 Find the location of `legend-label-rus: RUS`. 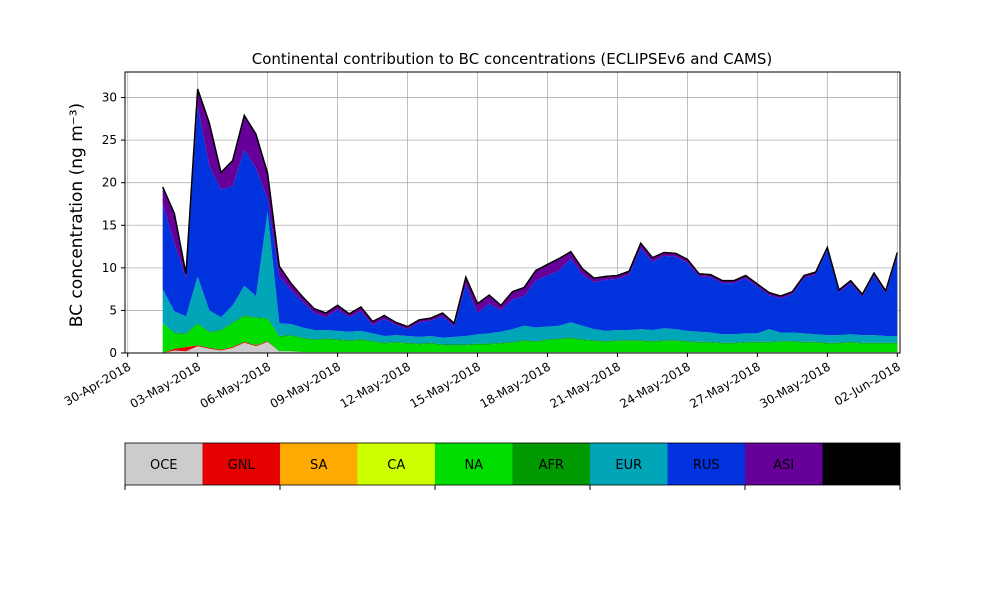

legend-label-rus: RUS is located at coordinates (706, 465).